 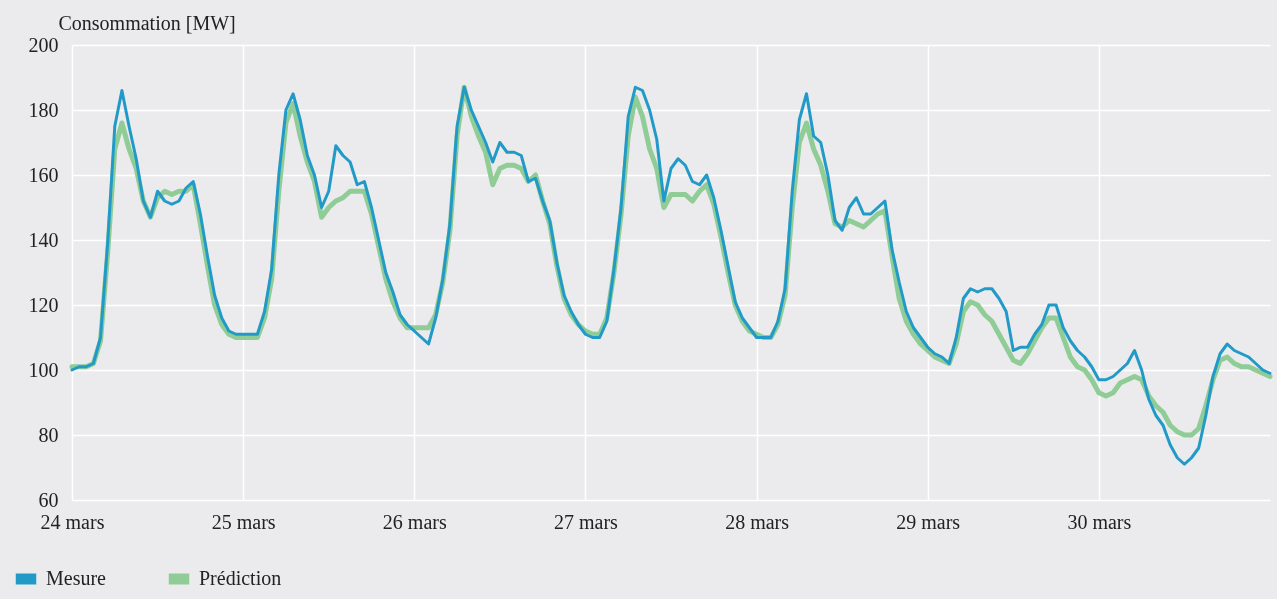 What do you see at coordinates (43, 369) in the screenshot?
I see `y-tick-label: 100` at bounding box center [43, 369].